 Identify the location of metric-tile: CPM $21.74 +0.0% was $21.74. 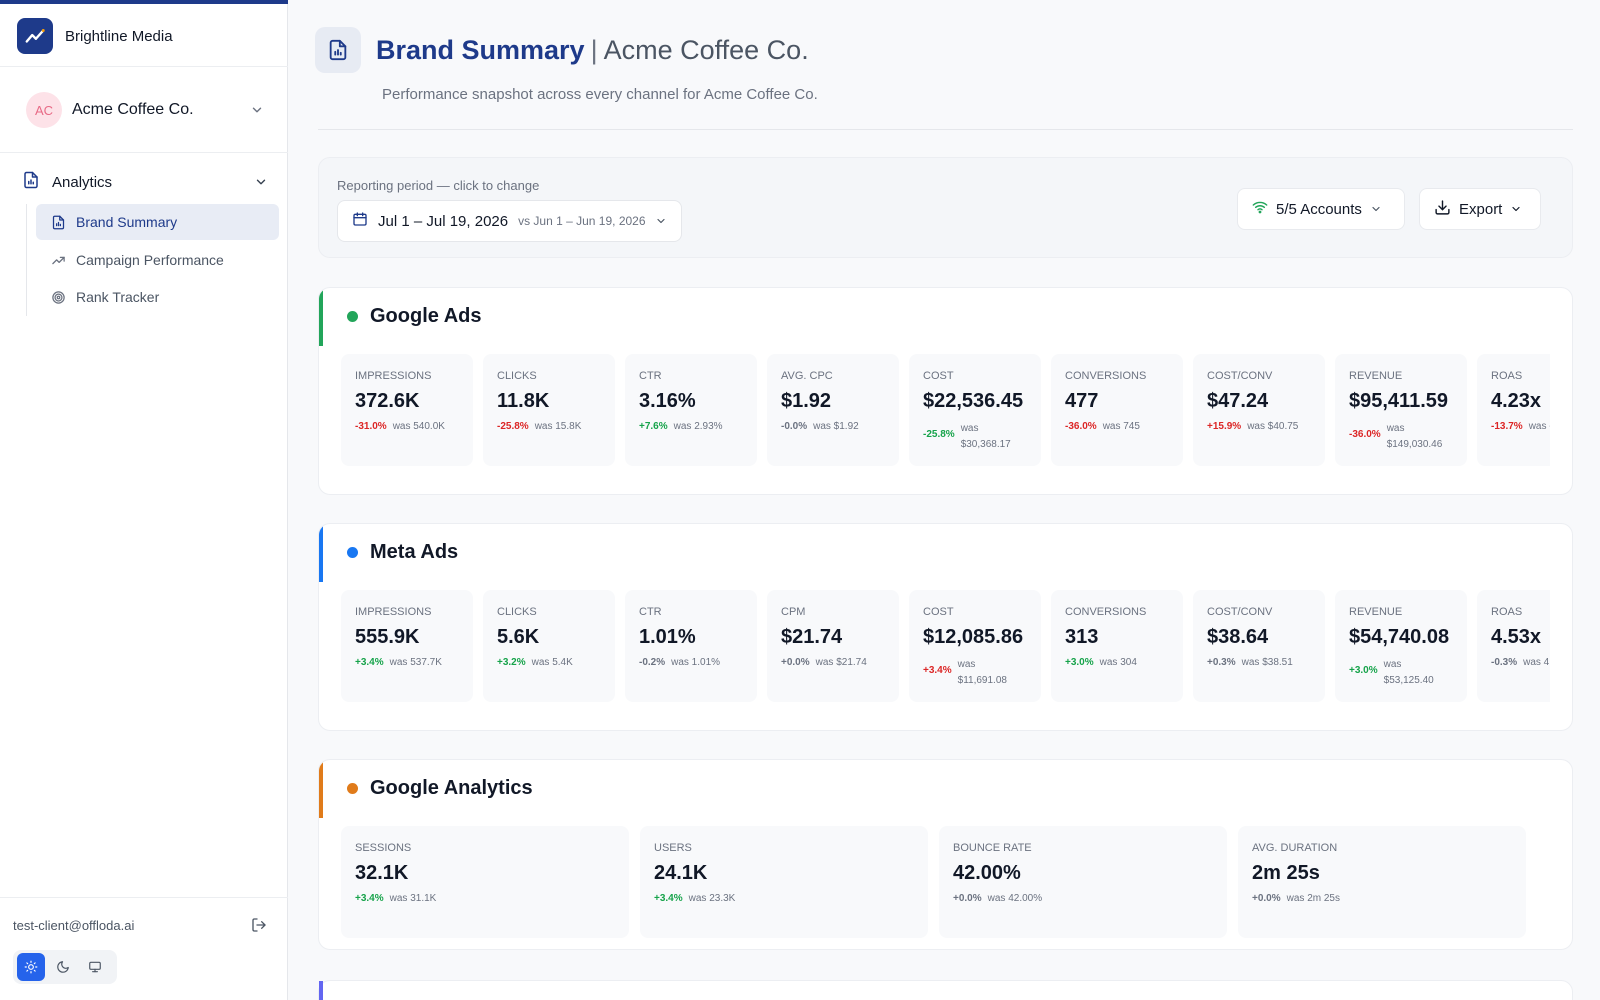
(833, 646).